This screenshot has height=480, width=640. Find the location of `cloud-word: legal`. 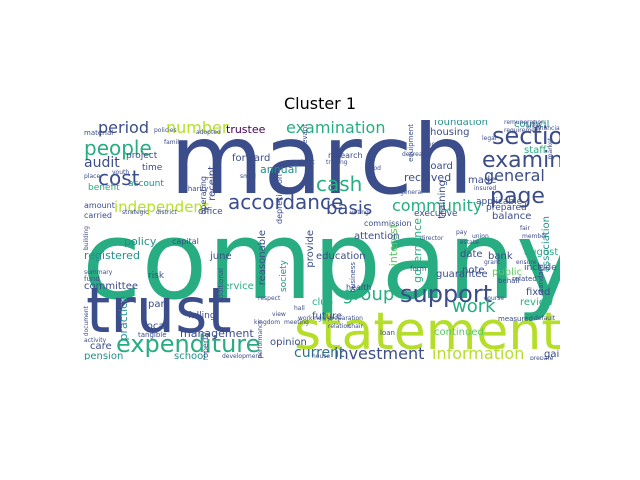

cloud-word: legal is located at coordinates (489, 138).